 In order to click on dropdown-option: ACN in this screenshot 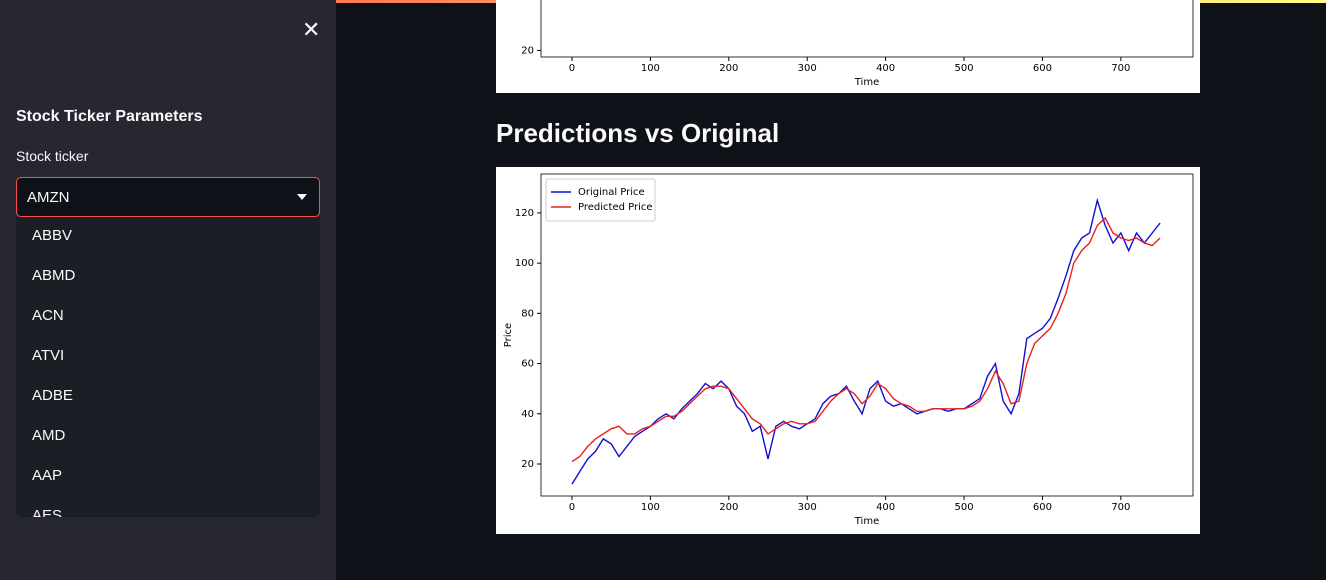, I will do `click(48, 315)`.